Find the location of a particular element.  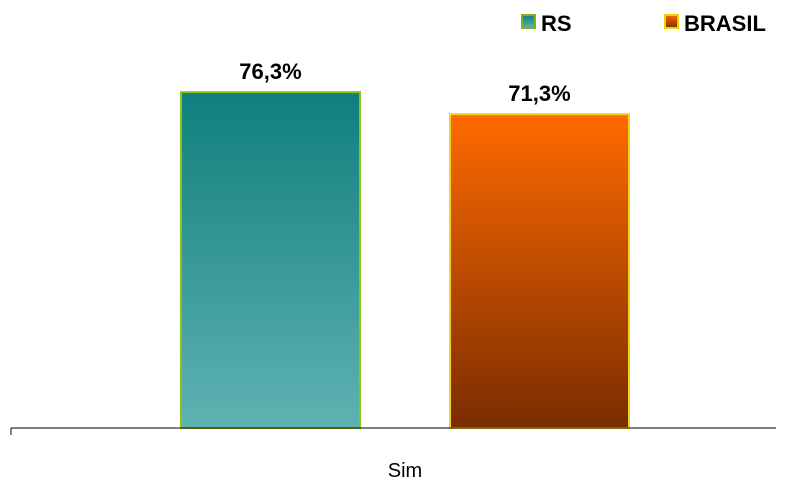

legend-label-rs: RS is located at coordinates (556, 23).